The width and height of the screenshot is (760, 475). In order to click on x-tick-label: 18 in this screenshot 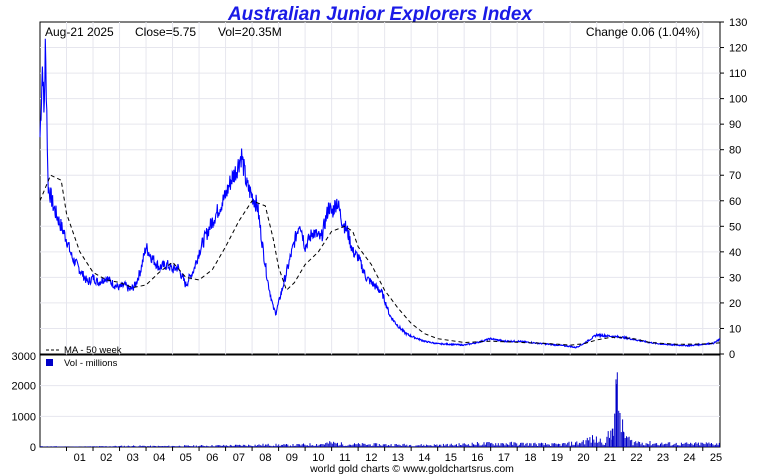, I will do `click(530, 458)`.